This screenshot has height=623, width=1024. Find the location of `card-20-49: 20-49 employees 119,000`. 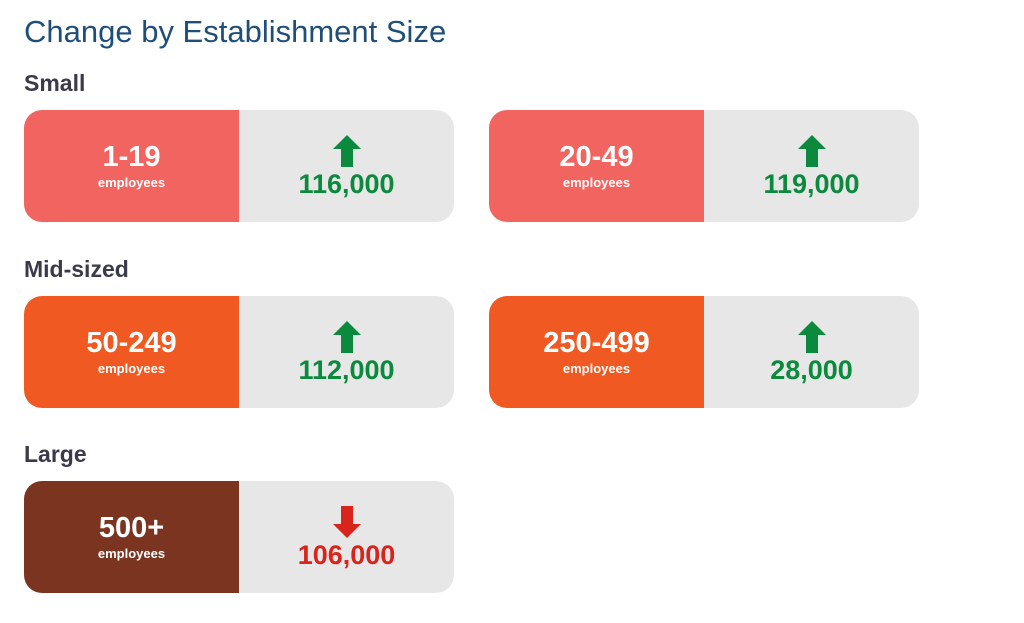

card-20-49: 20-49 employees 119,000 is located at coordinates (704, 166).